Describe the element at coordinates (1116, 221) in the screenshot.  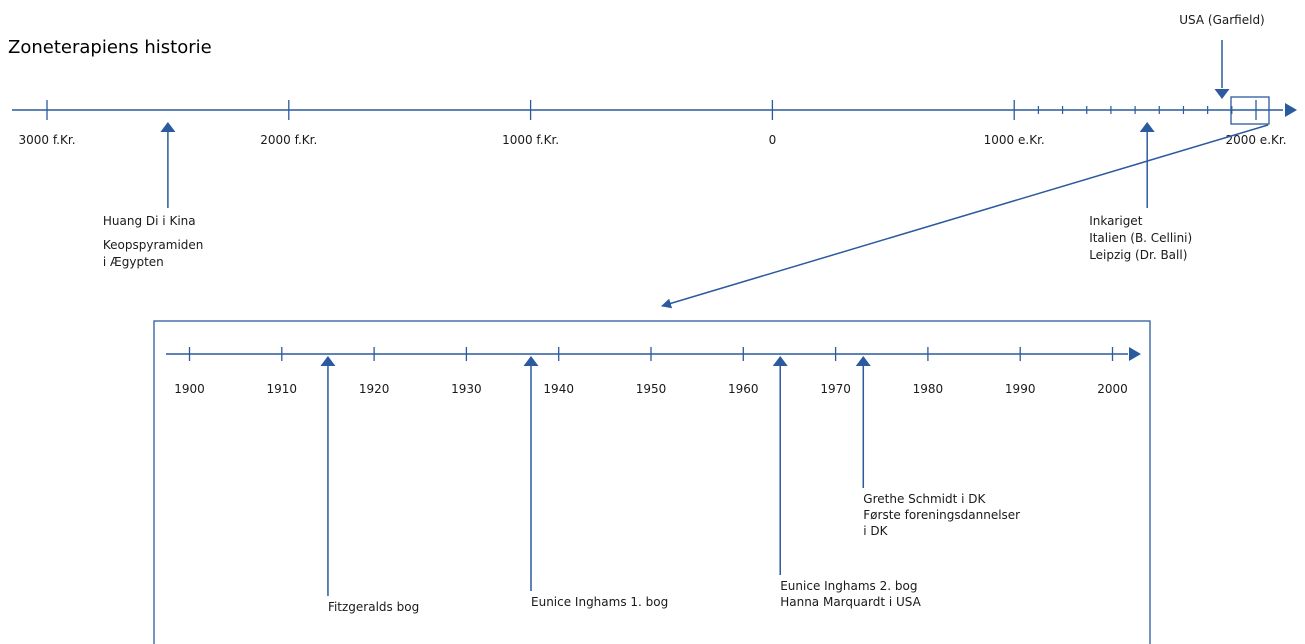
I see `event-label: Inkariget` at that location.